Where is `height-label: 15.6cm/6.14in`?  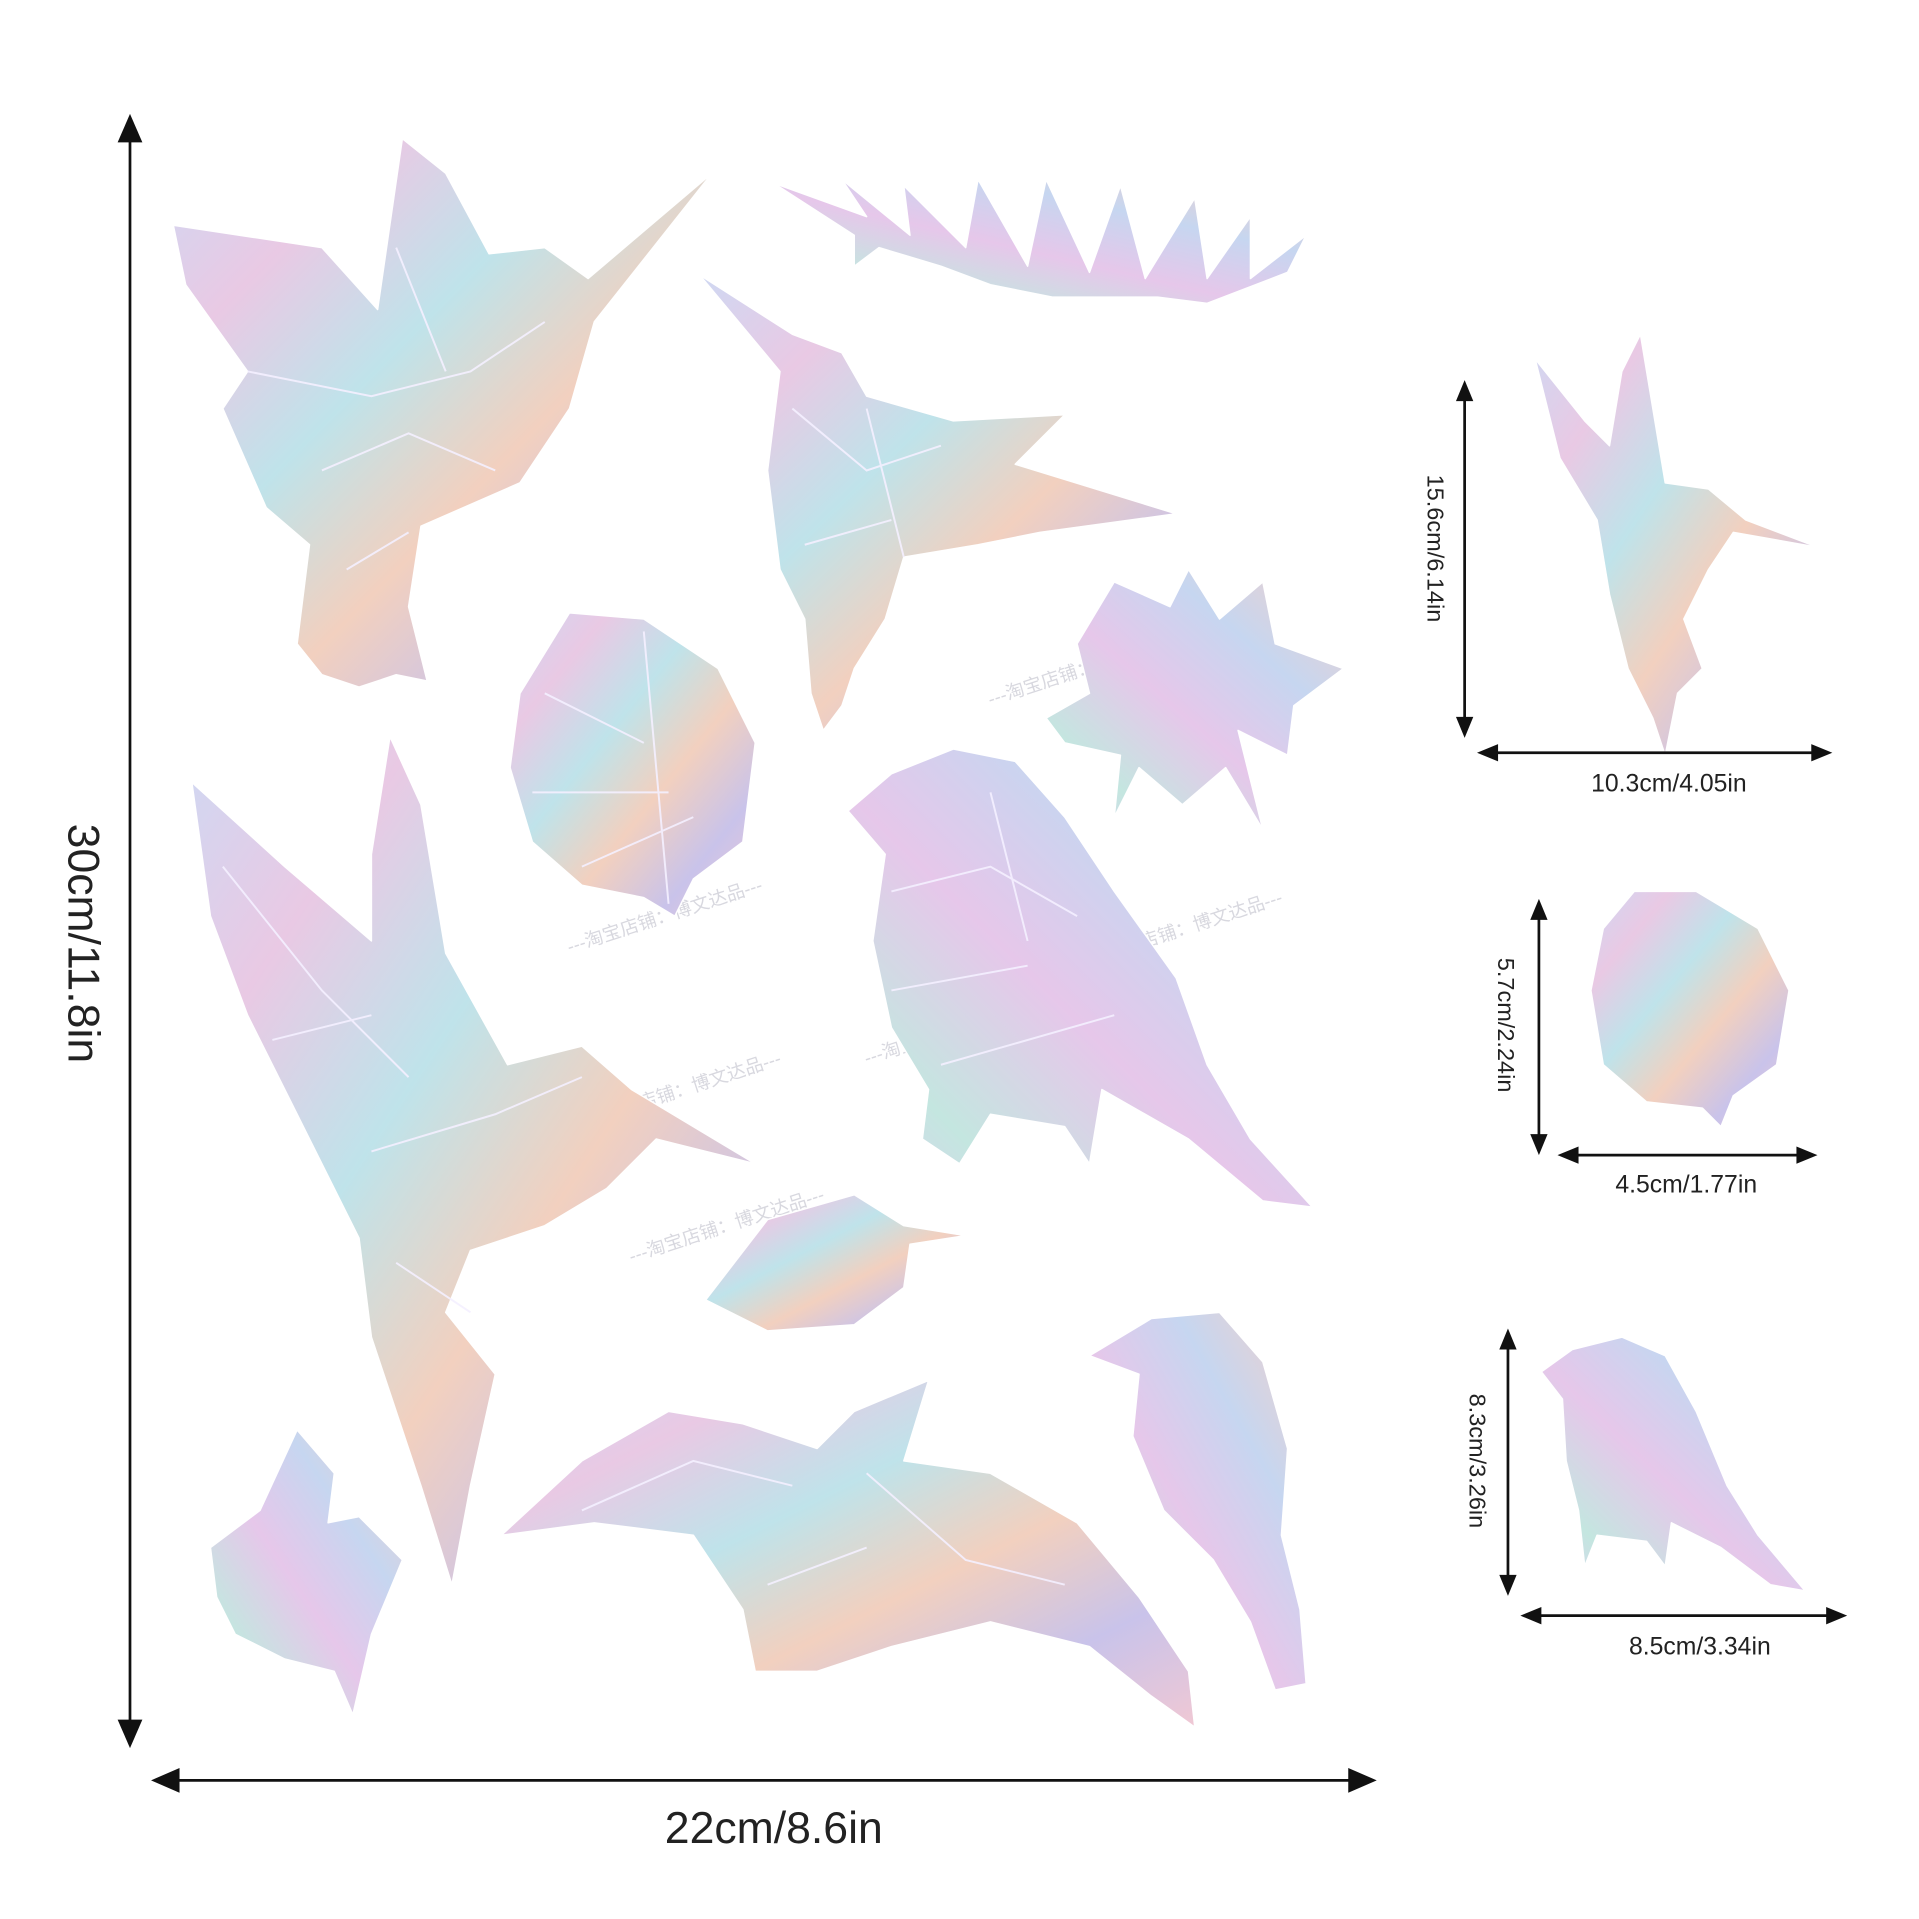
height-label: 15.6cm/6.14in is located at coordinates (1435, 549).